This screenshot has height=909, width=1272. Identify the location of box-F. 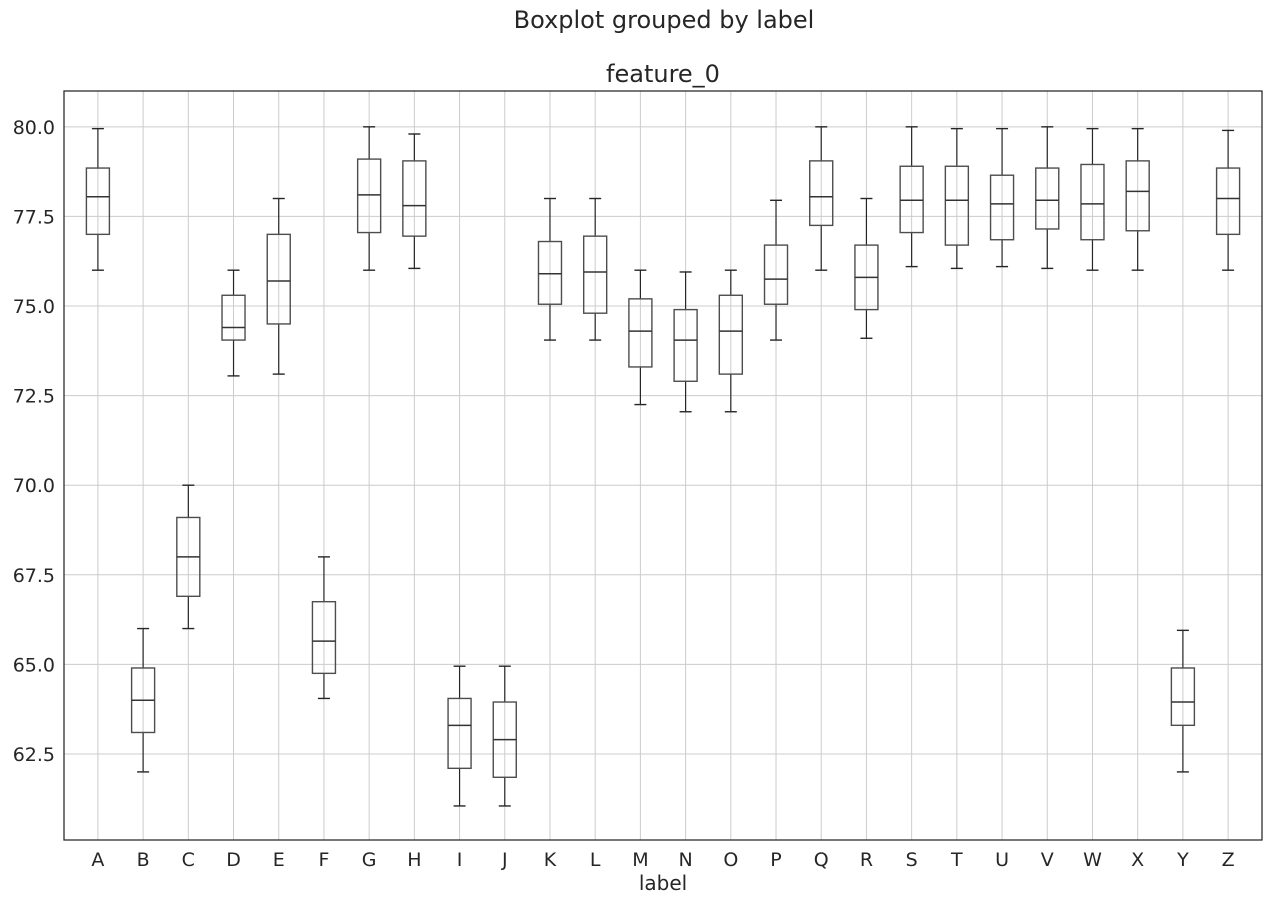
(324, 628).